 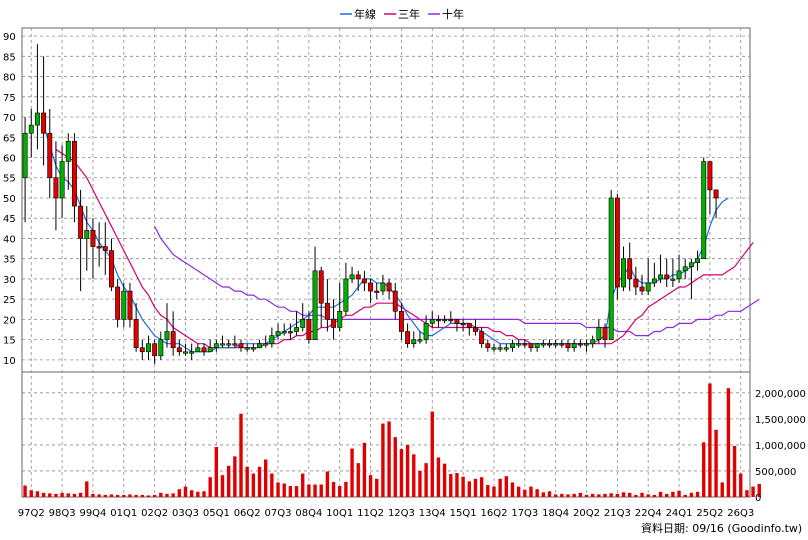 I want to click on price-tick-label: 70, so click(x=9, y=118).